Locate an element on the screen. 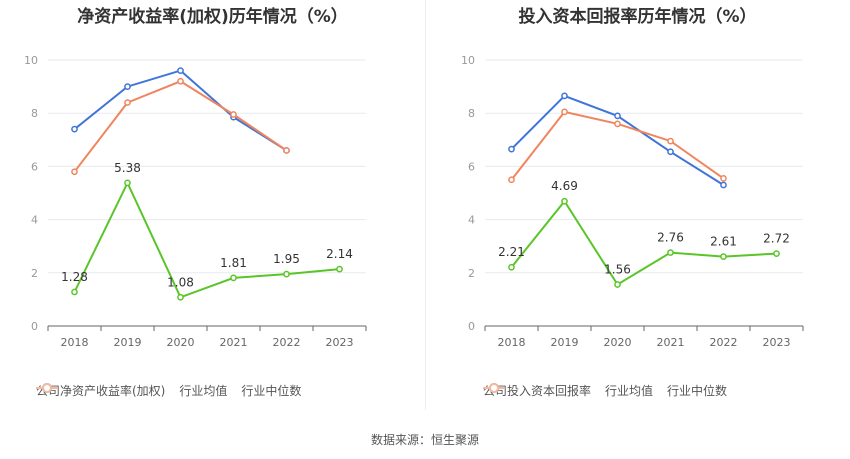  chart-title-roe: 净资产收益率(加权)历年情况（%） is located at coordinates (212, 17).